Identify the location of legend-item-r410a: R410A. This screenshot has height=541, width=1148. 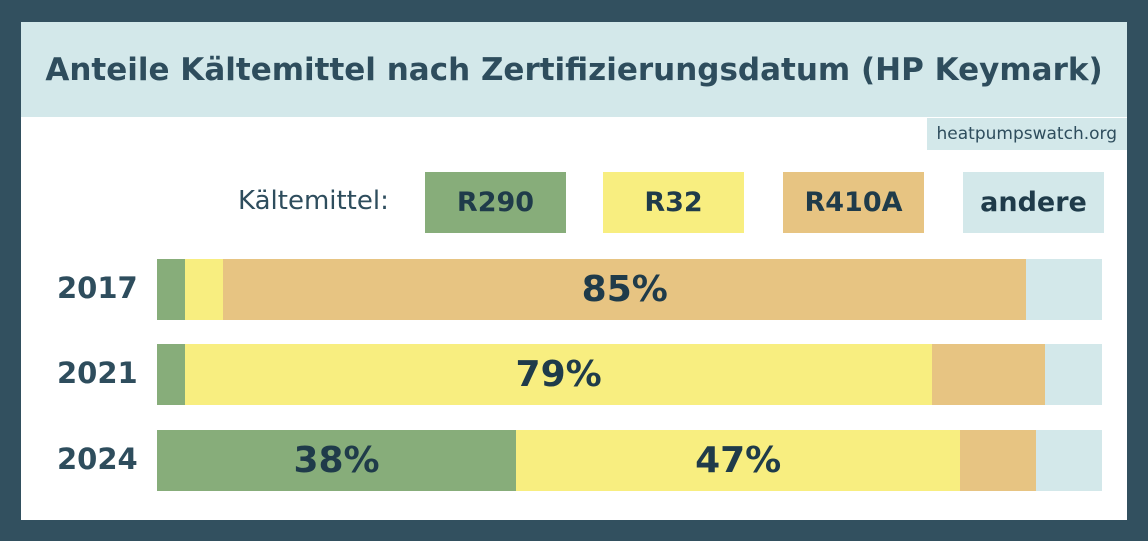
(853, 202).